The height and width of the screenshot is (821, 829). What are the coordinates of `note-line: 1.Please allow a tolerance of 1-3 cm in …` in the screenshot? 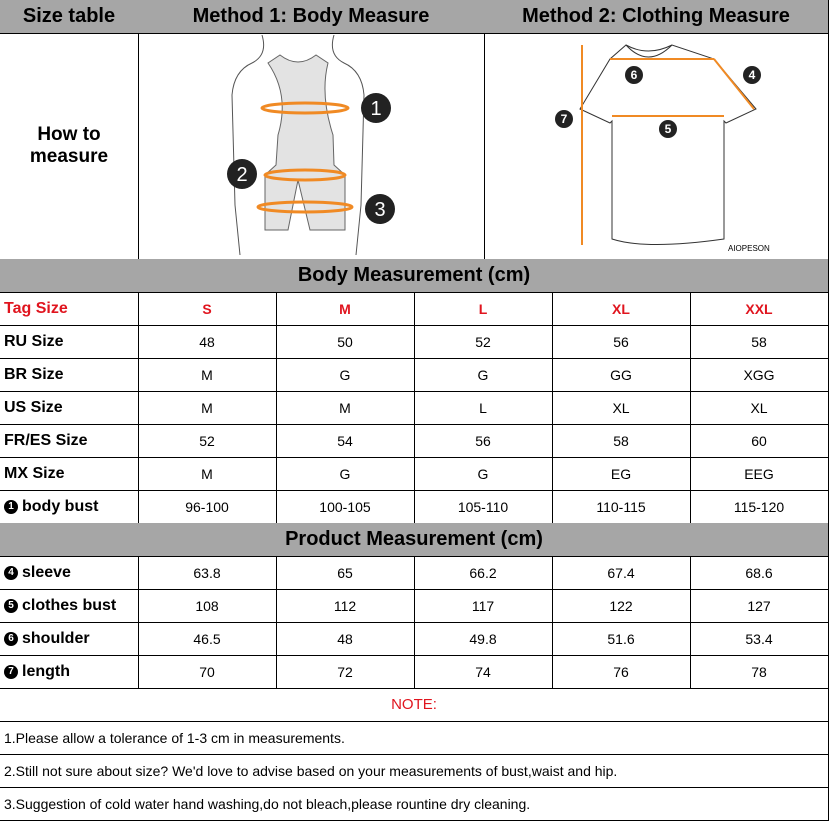 It's located at (414, 738).